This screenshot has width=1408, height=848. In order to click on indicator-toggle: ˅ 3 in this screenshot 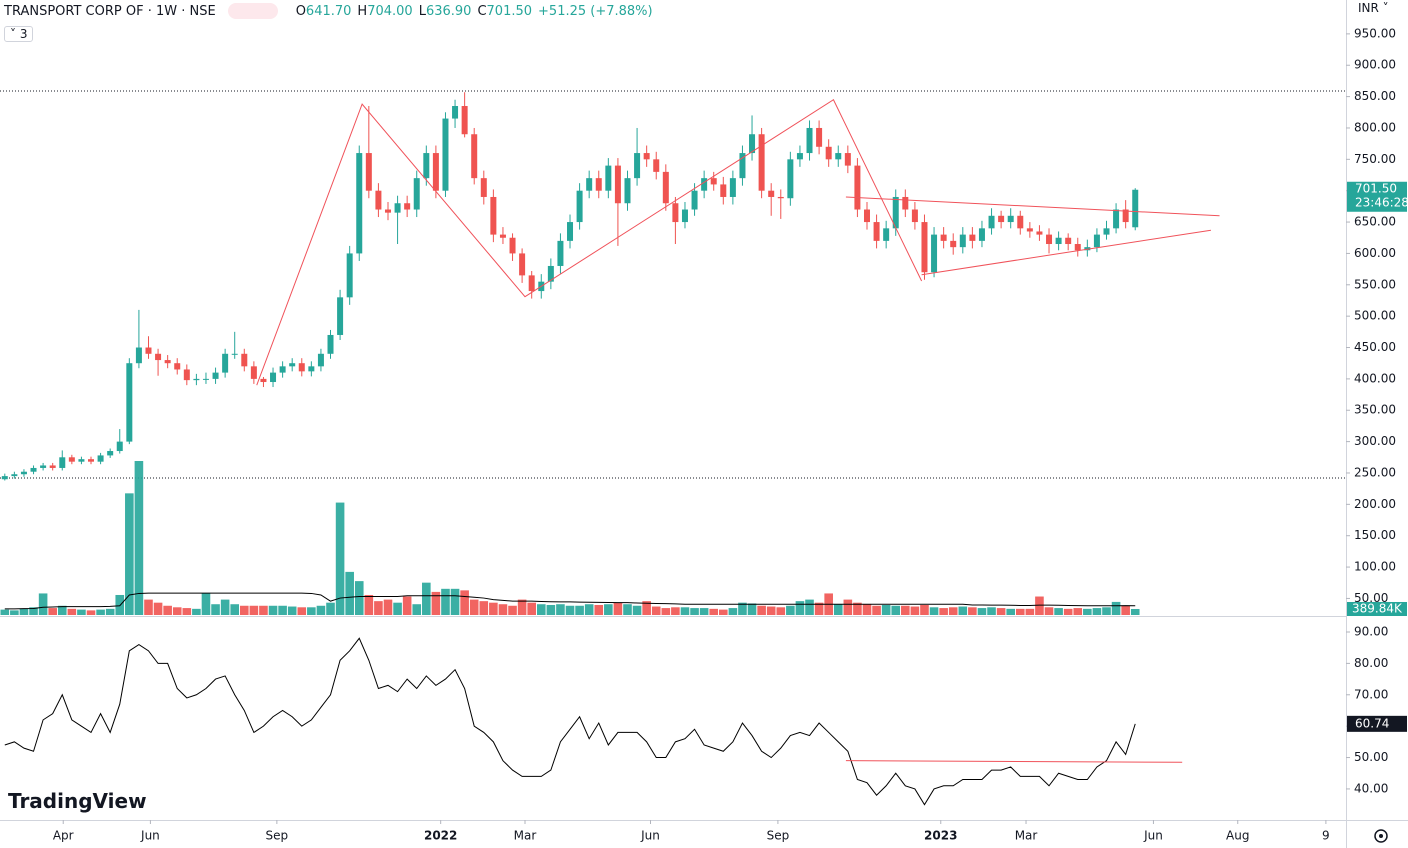, I will do `click(19, 34)`.